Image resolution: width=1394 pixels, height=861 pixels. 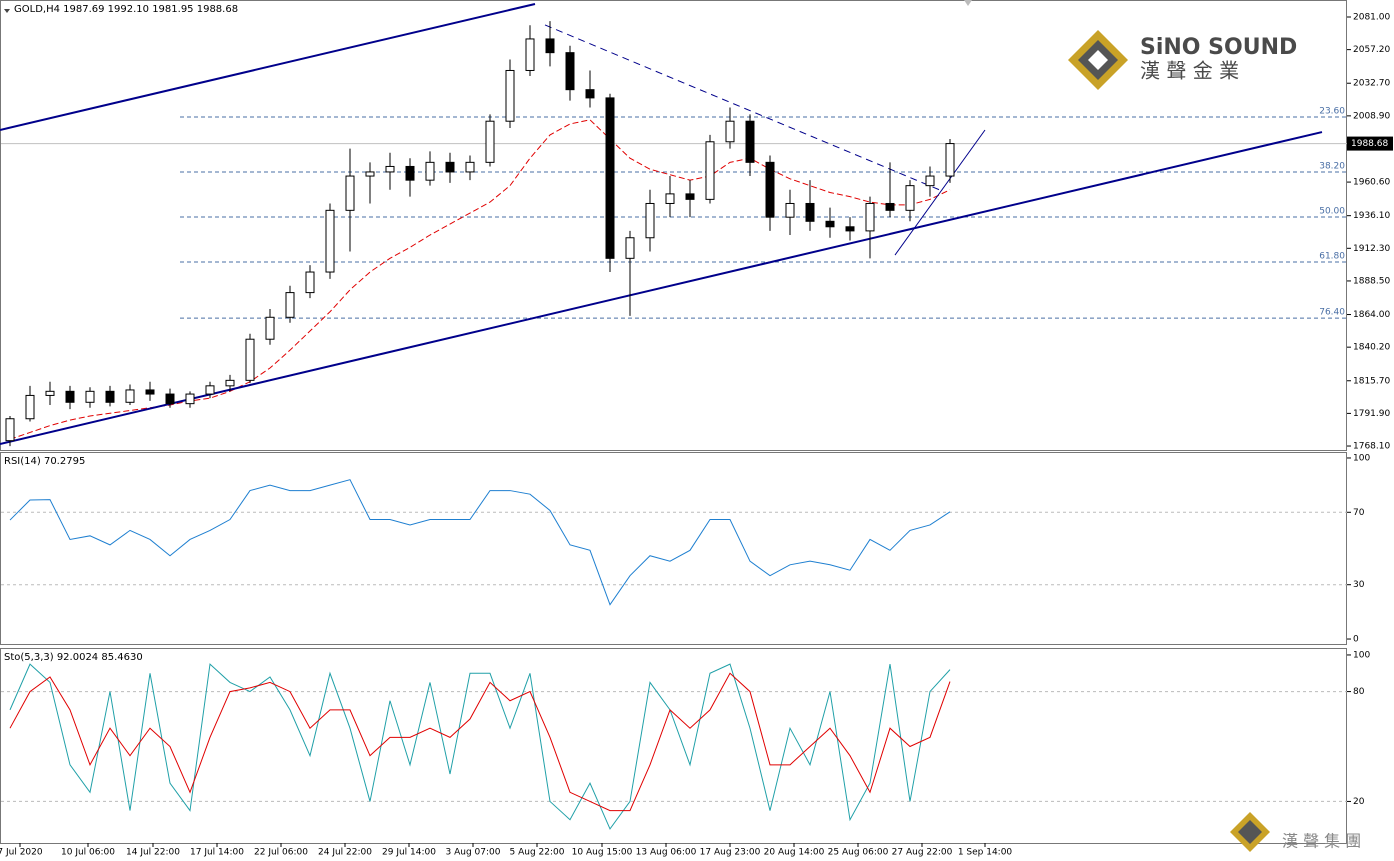 What do you see at coordinates (1332, 212) in the screenshot?
I see `fib-label: 50.00` at bounding box center [1332, 212].